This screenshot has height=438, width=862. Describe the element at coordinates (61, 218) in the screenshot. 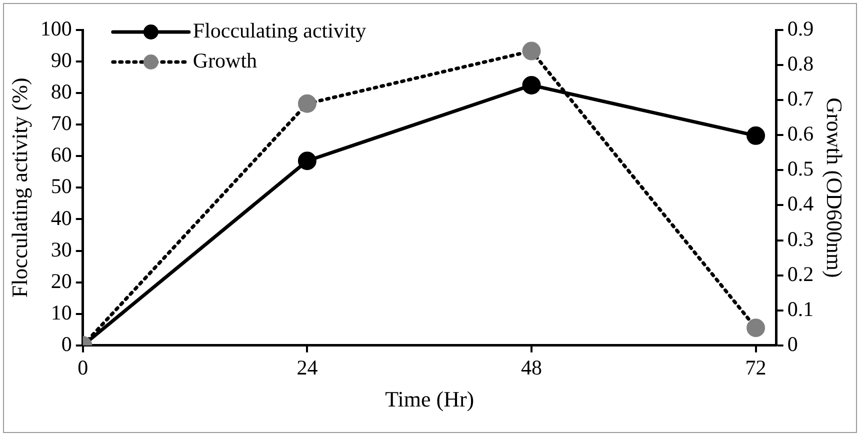

I see `y-tick-label: 40` at that location.